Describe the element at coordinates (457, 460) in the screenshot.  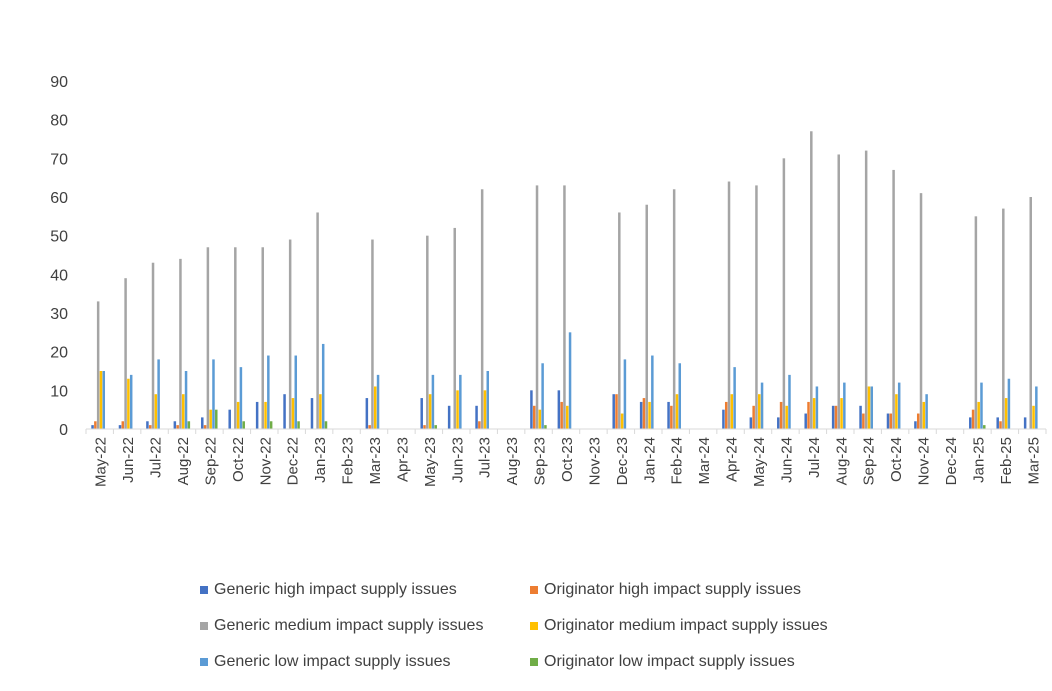
I see `x-tick-label: Jun-23` at that location.